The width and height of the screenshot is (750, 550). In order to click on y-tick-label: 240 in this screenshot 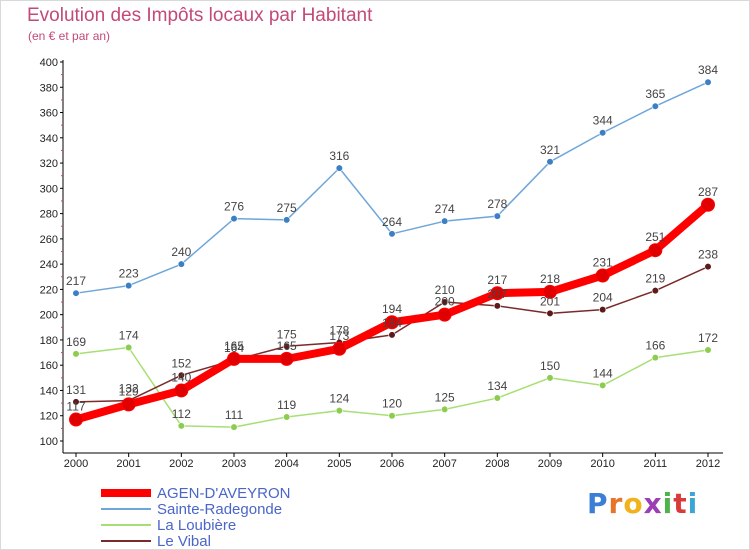, I will do `click(49, 265)`.